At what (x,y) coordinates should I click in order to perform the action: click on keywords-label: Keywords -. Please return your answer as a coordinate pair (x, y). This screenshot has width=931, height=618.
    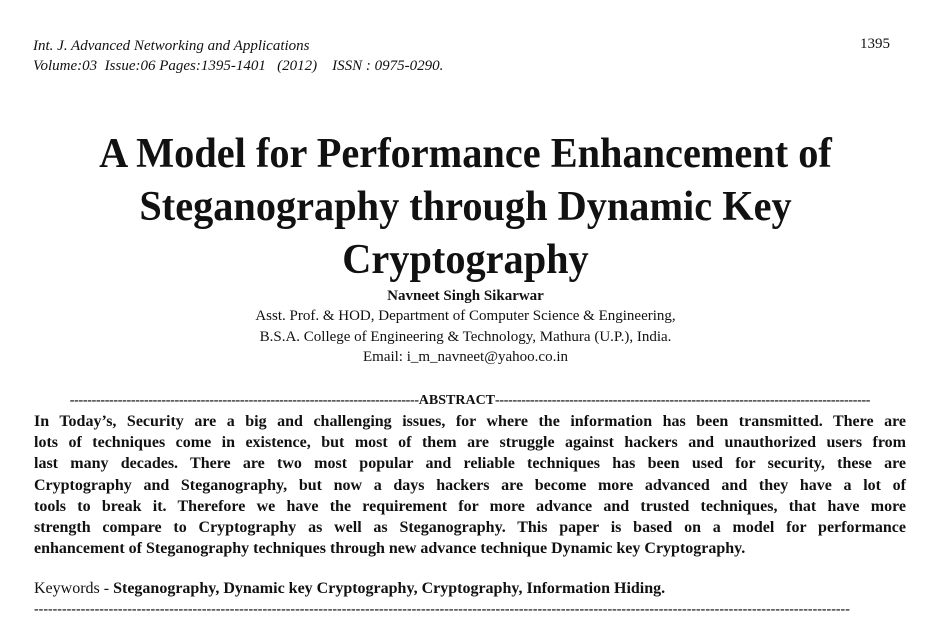
    Looking at the image, I should click on (74, 588).